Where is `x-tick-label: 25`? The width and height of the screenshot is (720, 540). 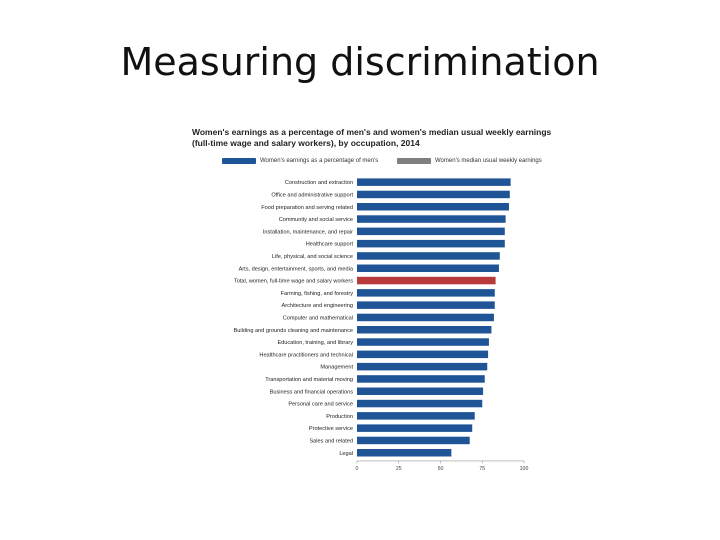 x-tick-label: 25 is located at coordinates (399, 469).